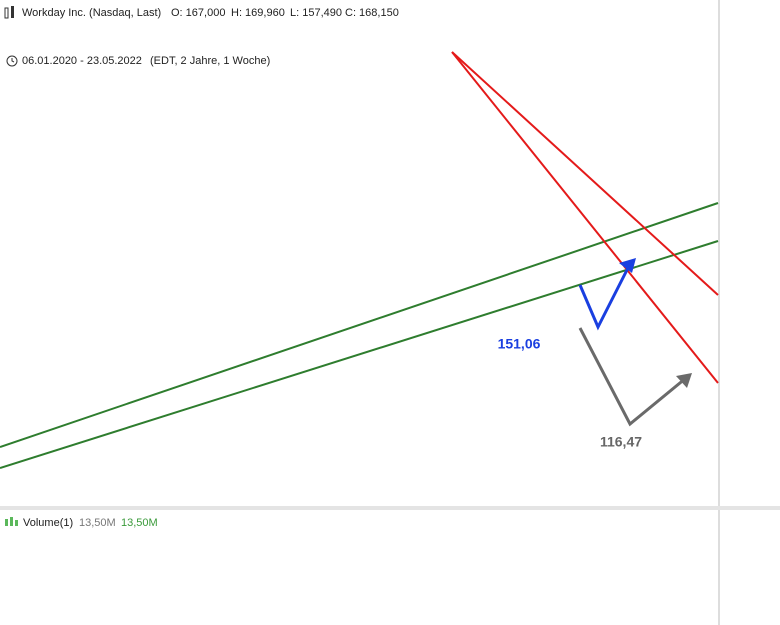 The width and height of the screenshot is (780, 625). Describe the element at coordinates (621, 442) in the screenshot. I see `annotation: 116,47` at that location.